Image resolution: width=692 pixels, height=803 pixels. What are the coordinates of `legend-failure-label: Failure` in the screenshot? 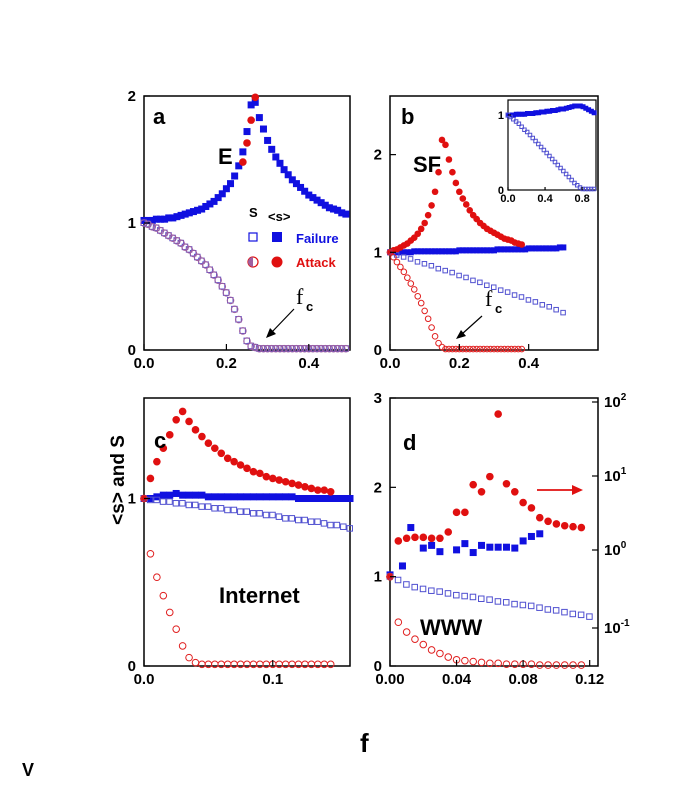 It's located at (317, 238).